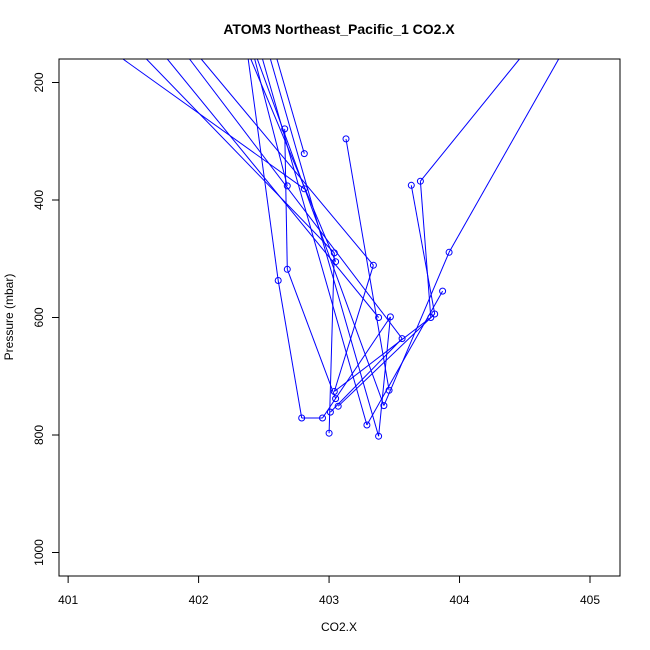 Image resolution: width=650 pixels, height=650 pixels. Describe the element at coordinates (39, 317) in the screenshot. I see `y-tick-label: 600` at that location.